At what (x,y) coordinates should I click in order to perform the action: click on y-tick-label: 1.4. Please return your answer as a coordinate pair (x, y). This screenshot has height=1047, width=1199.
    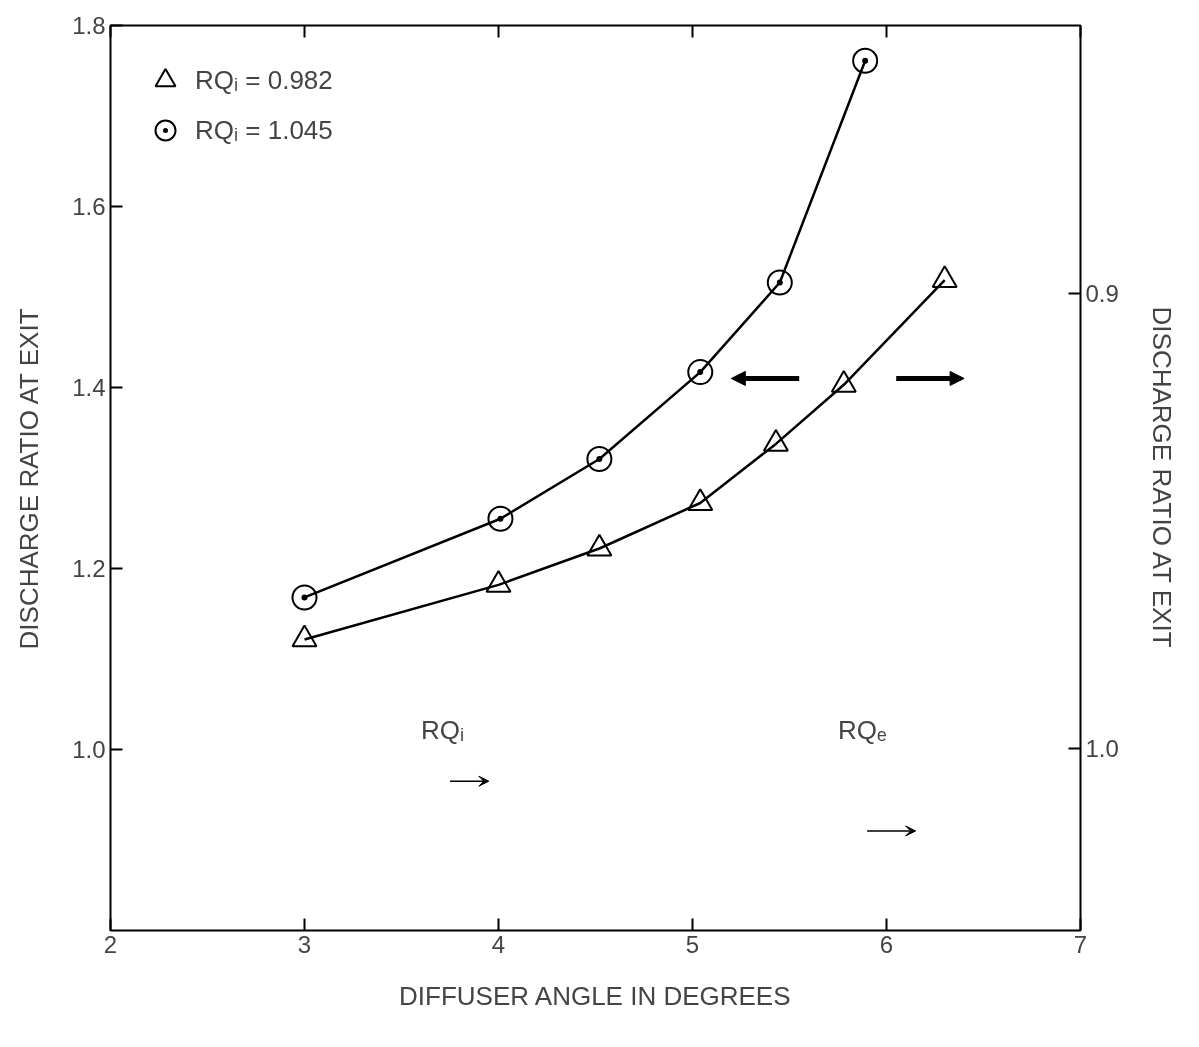
    Looking at the image, I should click on (89, 387).